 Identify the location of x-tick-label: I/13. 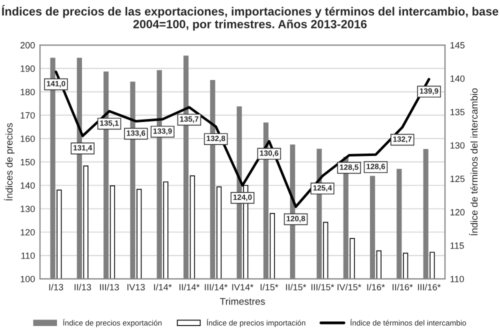
(56, 287).